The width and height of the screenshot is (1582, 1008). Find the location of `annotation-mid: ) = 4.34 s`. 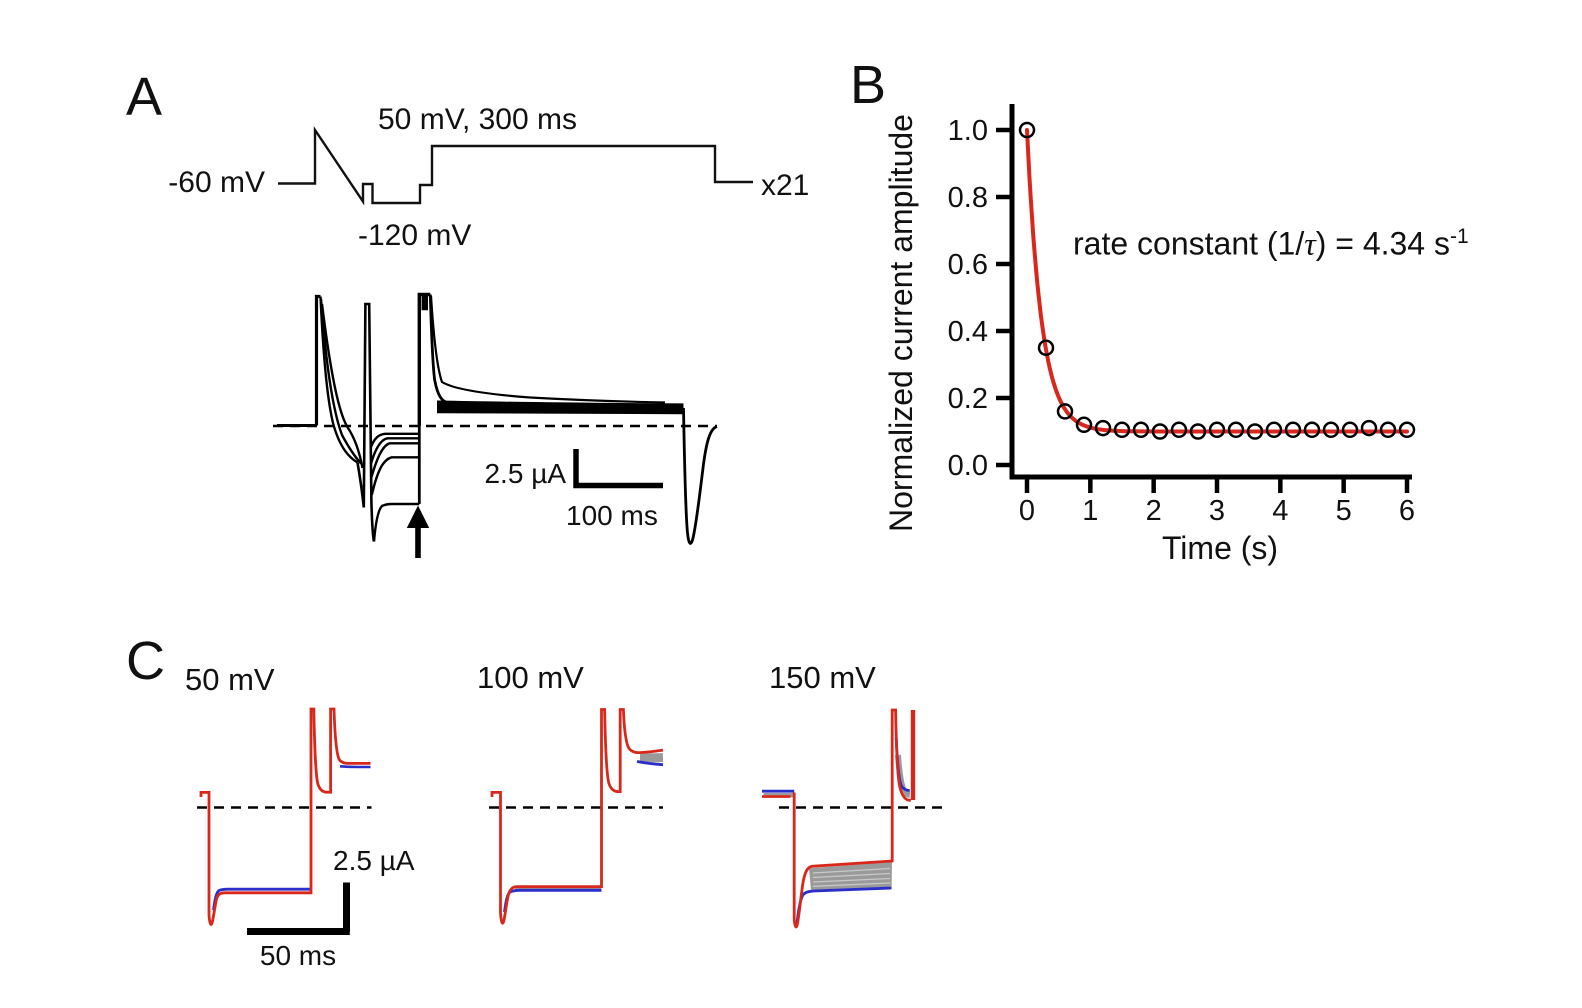

annotation-mid: ) = 4.34 s is located at coordinates (1382, 243).